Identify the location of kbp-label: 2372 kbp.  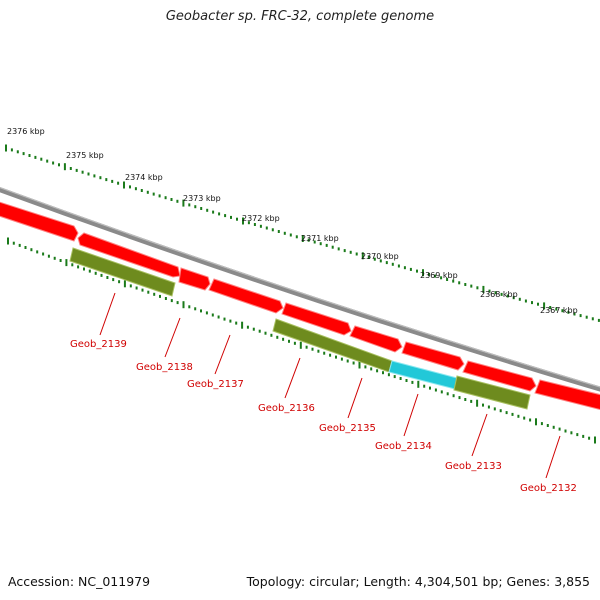
(261, 218).